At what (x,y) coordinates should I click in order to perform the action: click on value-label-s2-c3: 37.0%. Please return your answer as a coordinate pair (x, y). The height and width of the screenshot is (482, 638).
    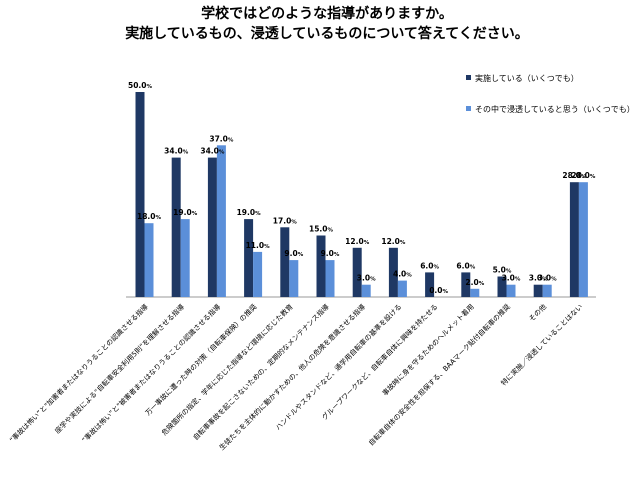
    Looking at the image, I should click on (221, 138).